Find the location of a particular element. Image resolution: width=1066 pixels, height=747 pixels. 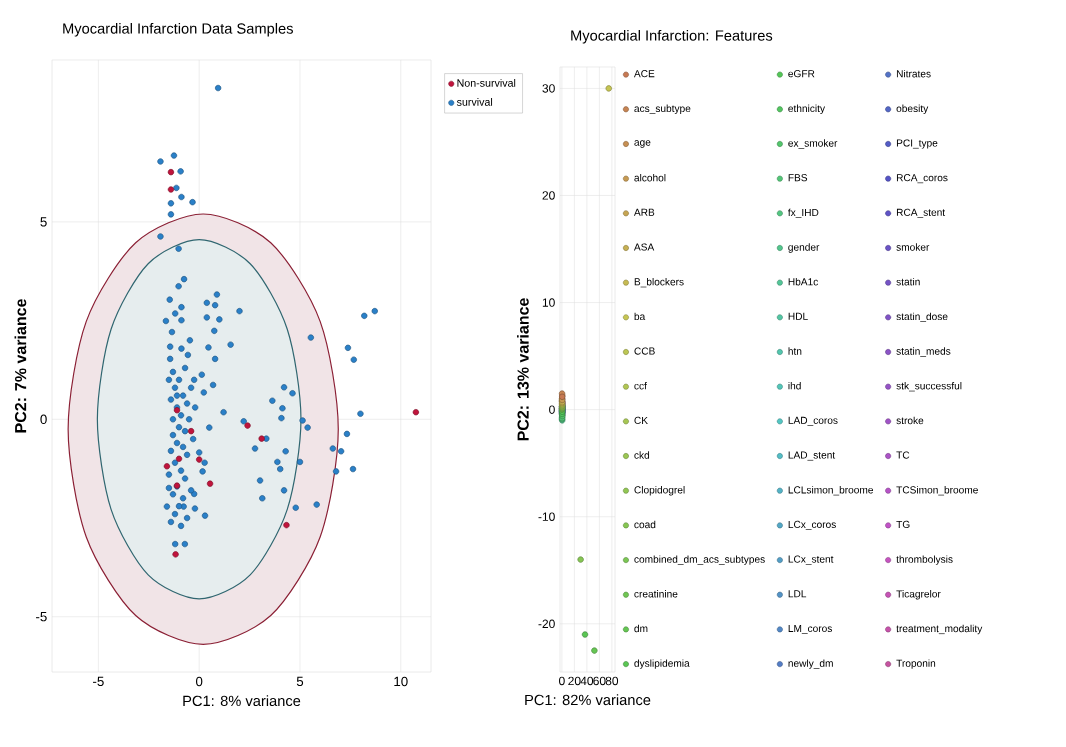

y-tick-label: -20 is located at coordinates (546, 624).